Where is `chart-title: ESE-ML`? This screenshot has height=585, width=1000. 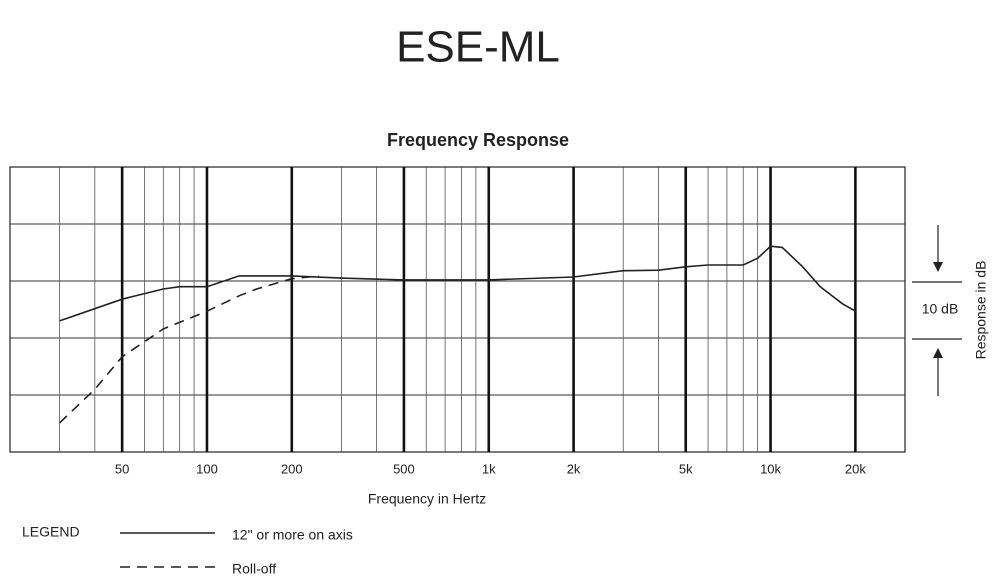 chart-title: ESE-ML is located at coordinates (478, 47).